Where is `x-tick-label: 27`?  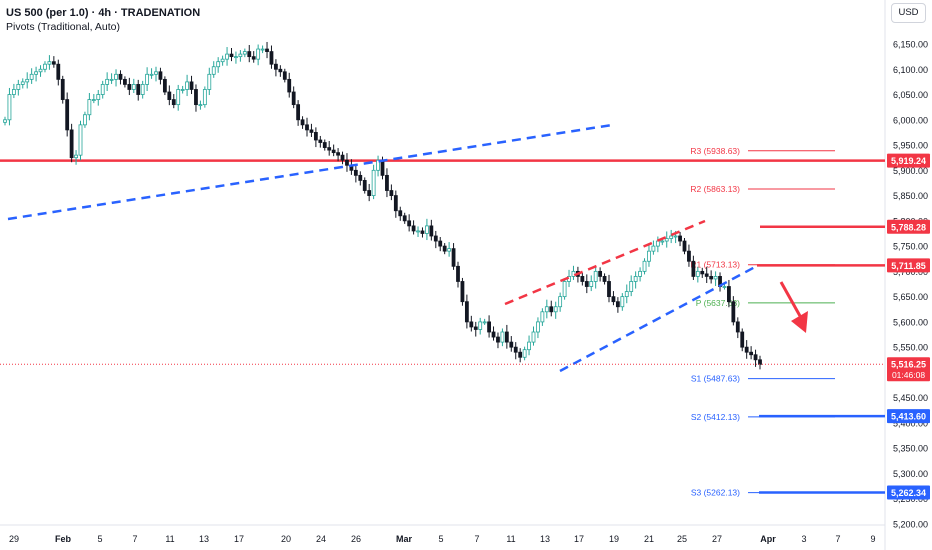 x-tick-label: 27 is located at coordinates (717, 539).